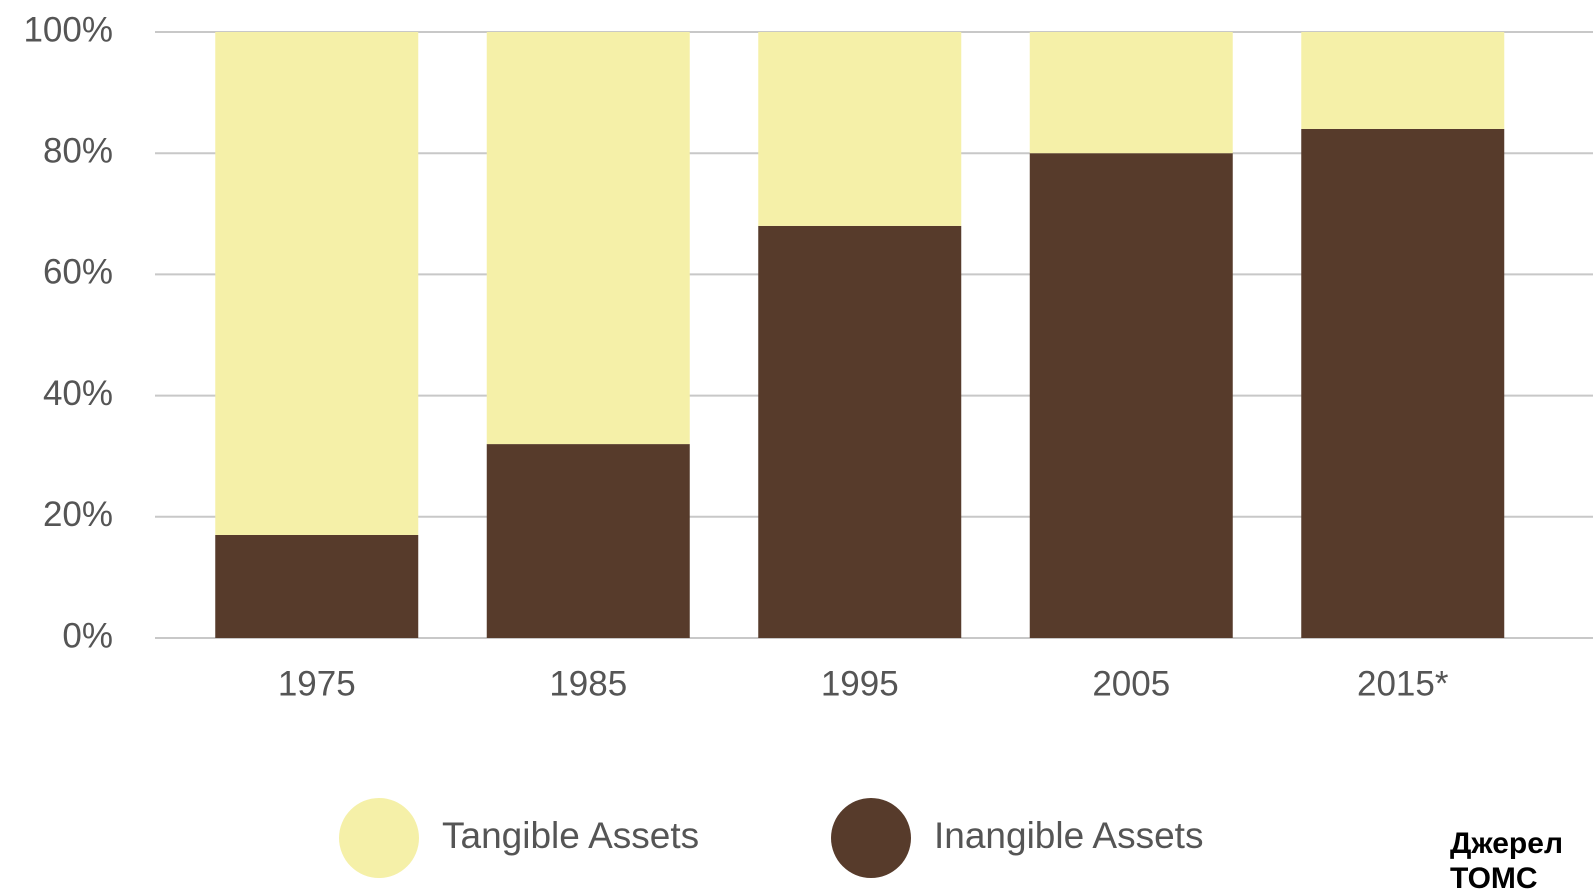 This screenshot has width=1593, height=890. Describe the element at coordinates (78, 393) in the screenshot. I see `y-tick-label: 40%` at that location.